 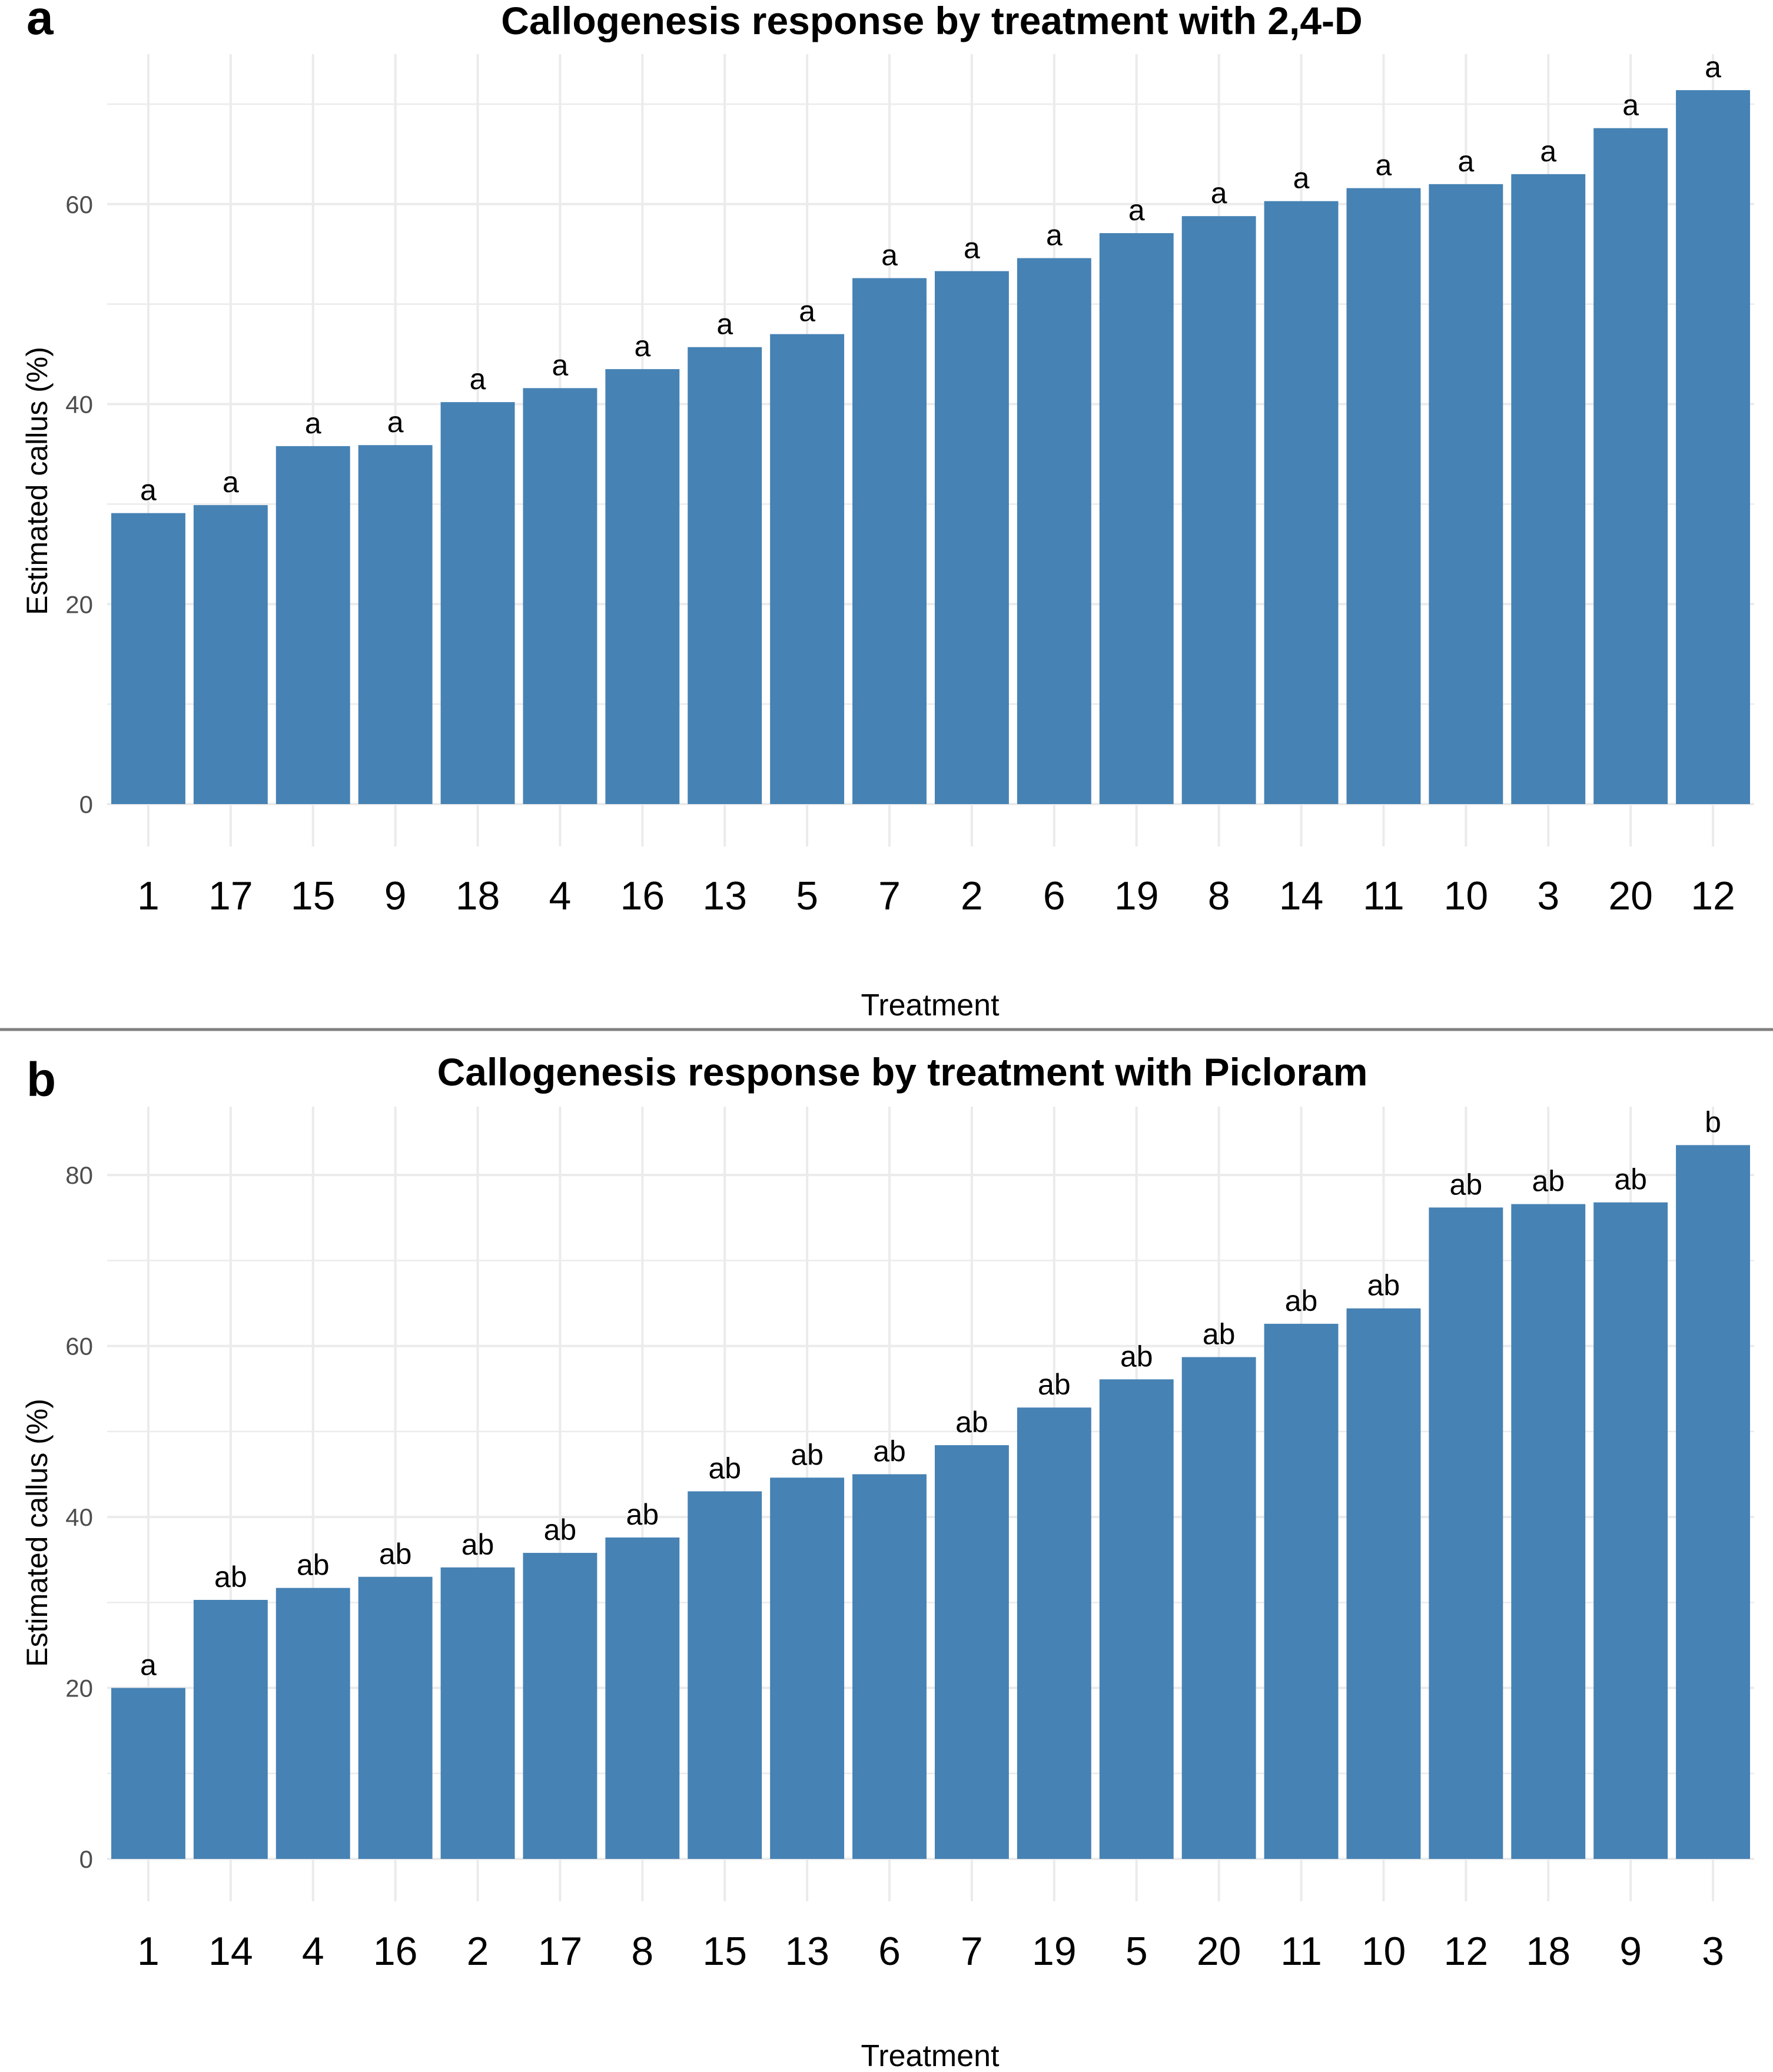 I want to click on x-axis-tick-labels: 1 17 15 9 18 4 16 13 5 7 2 6 19 8 14 11 10 3 20 12, so click(x=936, y=896).